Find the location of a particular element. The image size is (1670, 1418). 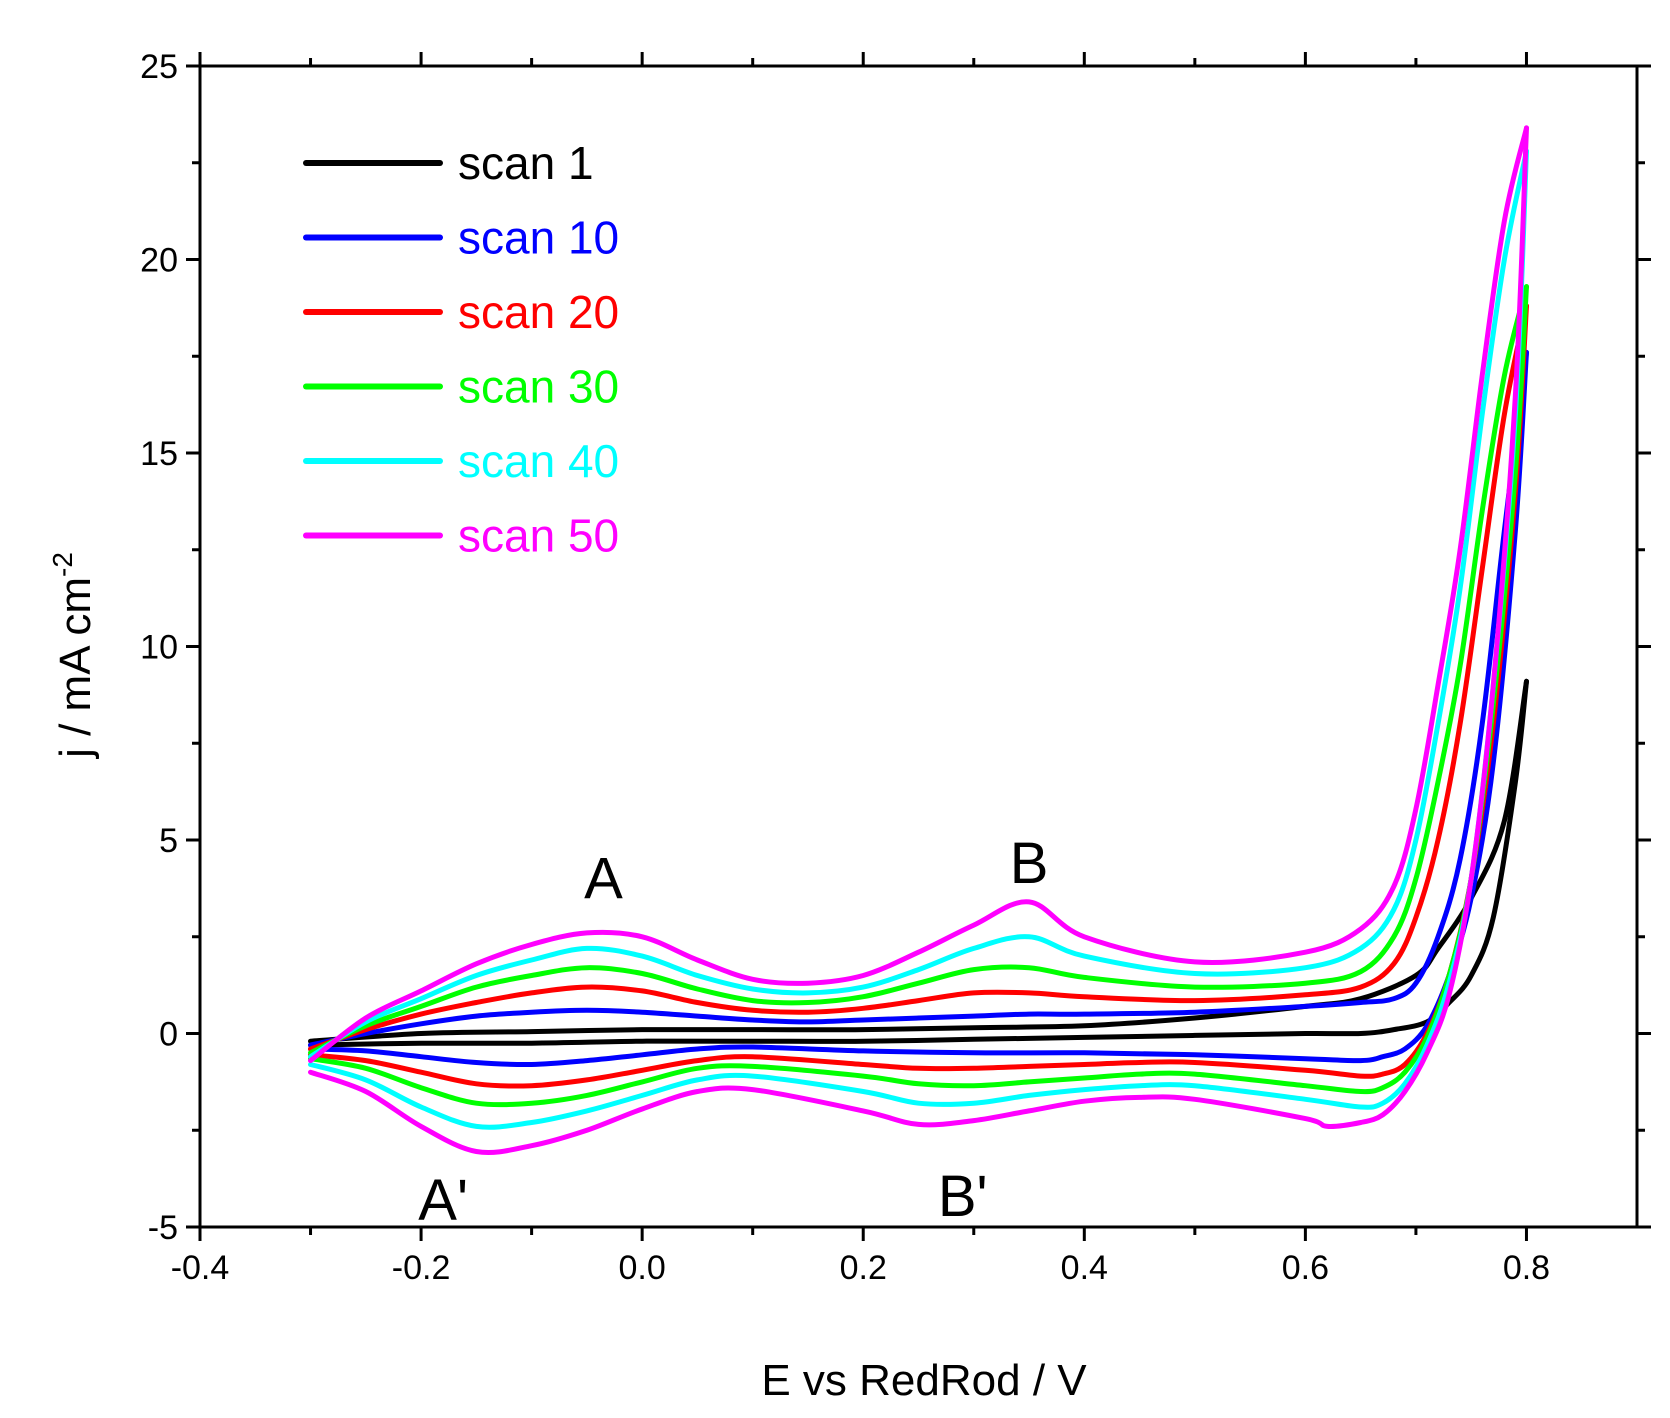

y-axis-title: j / mA cm-2 is located at coordinates (73, 656).